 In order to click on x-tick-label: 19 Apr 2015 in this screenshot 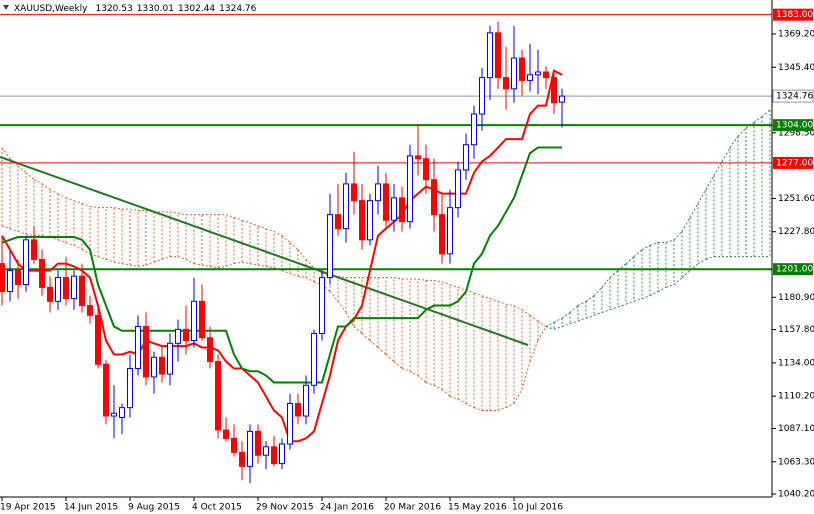, I will do `click(28, 508)`.